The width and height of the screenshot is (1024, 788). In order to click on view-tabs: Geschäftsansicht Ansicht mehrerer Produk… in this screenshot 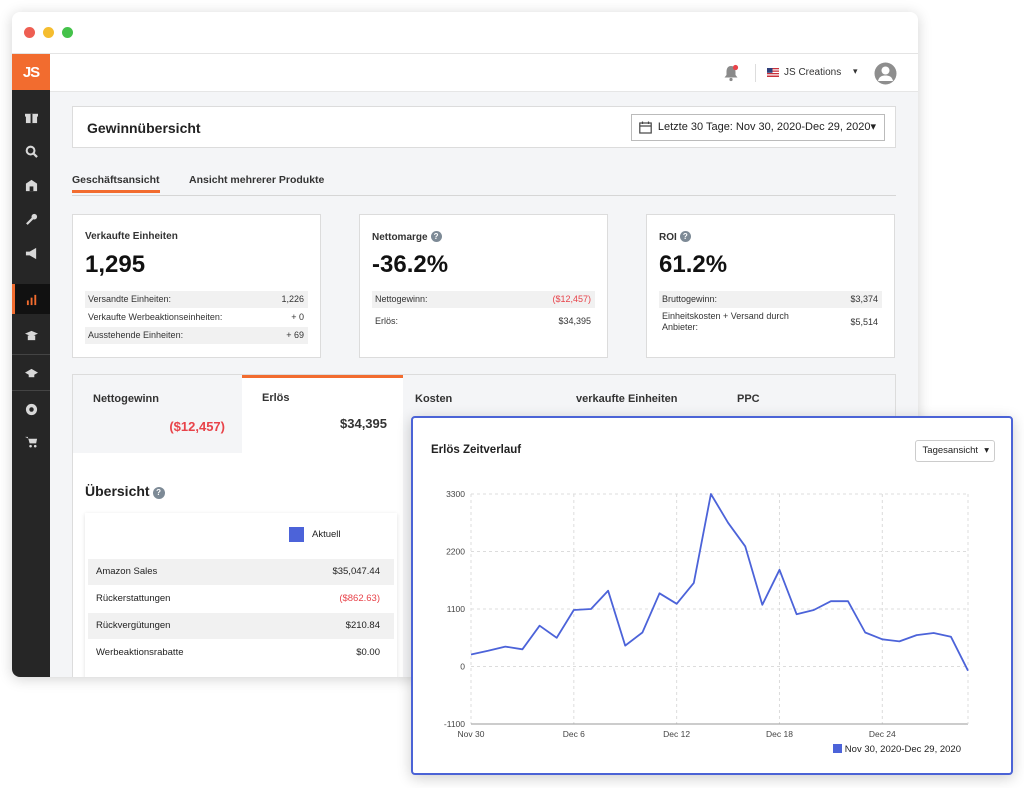, I will do `click(484, 185)`.